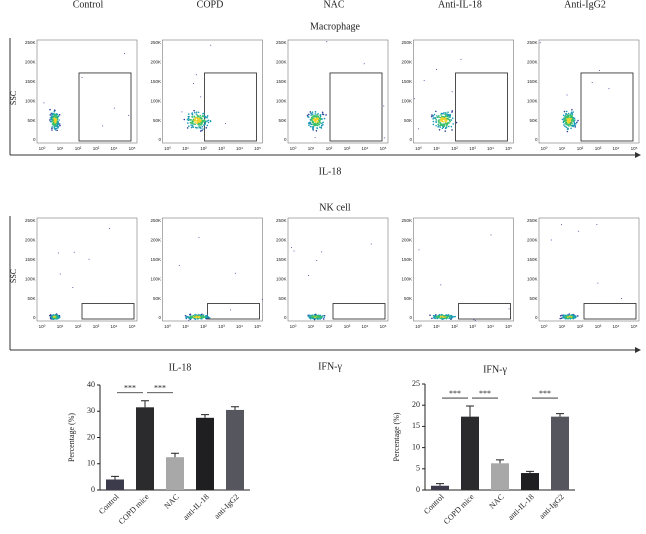  What do you see at coordinates (196, 507) in the screenshot?
I see `x-tick-label: anti-IL-18` at bounding box center [196, 507].